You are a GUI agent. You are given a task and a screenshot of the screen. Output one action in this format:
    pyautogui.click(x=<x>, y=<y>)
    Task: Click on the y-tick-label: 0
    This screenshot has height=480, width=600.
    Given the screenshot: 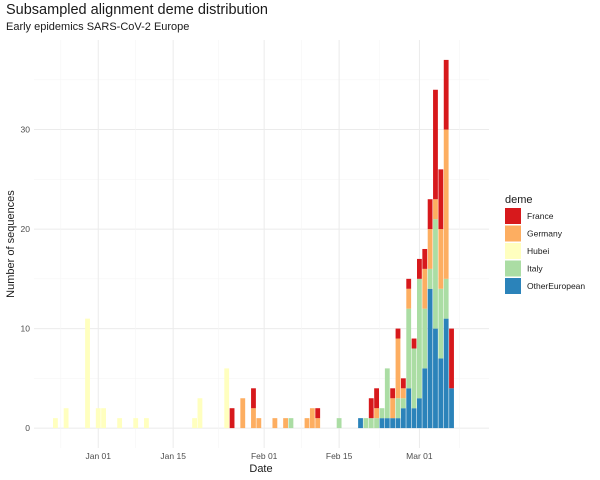 What is the action you would take?
    pyautogui.click(x=27, y=428)
    